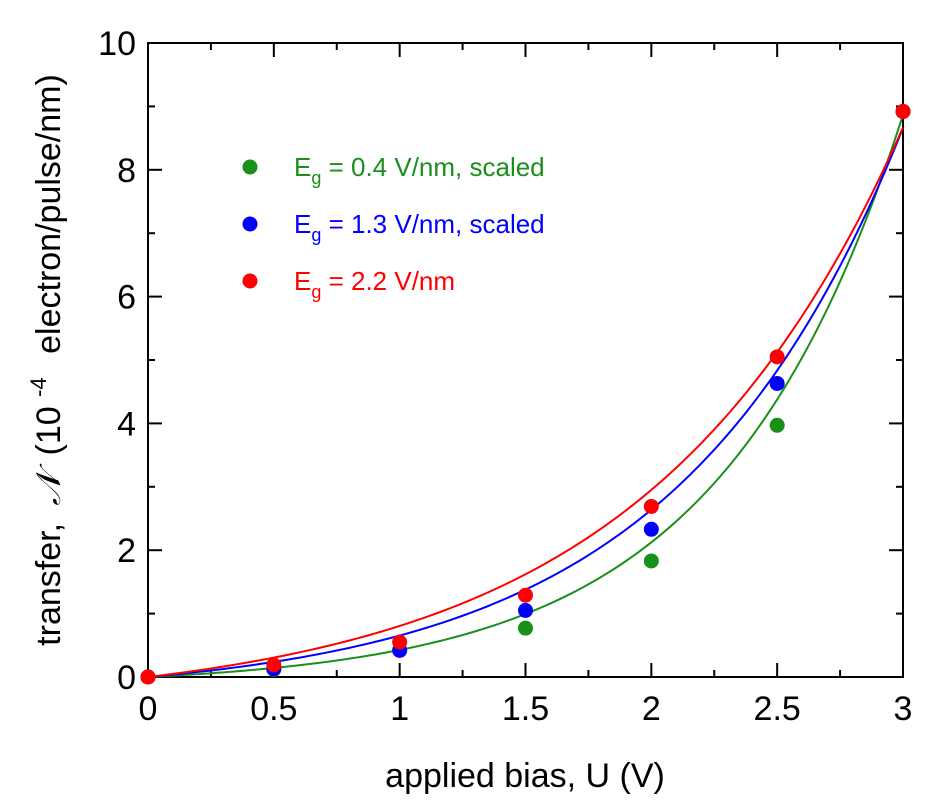 This screenshot has width=947, height=808. I want to click on x-tick-label: 1, so click(399, 709).